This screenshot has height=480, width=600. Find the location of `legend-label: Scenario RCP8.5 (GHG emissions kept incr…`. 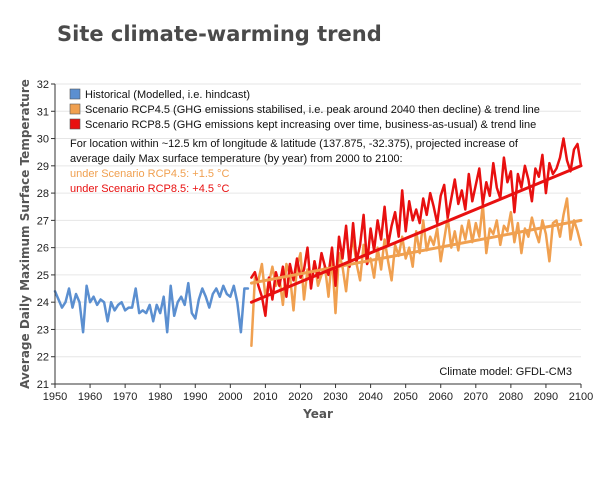

legend-label: Scenario RCP8.5 (GHG emissions kept incr… is located at coordinates (310, 125).